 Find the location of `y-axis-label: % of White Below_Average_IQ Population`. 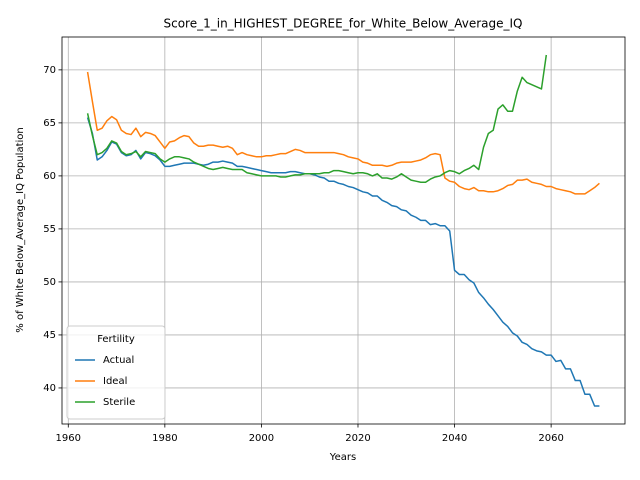

y-axis-label: % of White Below_Average_IQ Population is located at coordinates (20, 229).